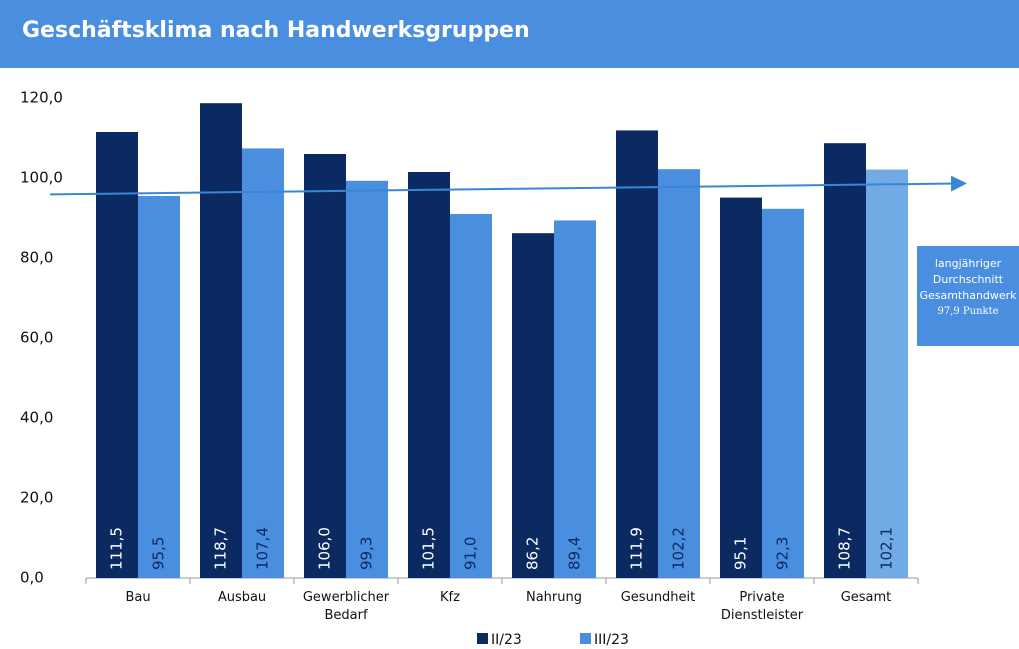  What do you see at coordinates (845, 548) in the screenshot?
I see `value-label: 108,7` at bounding box center [845, 548].